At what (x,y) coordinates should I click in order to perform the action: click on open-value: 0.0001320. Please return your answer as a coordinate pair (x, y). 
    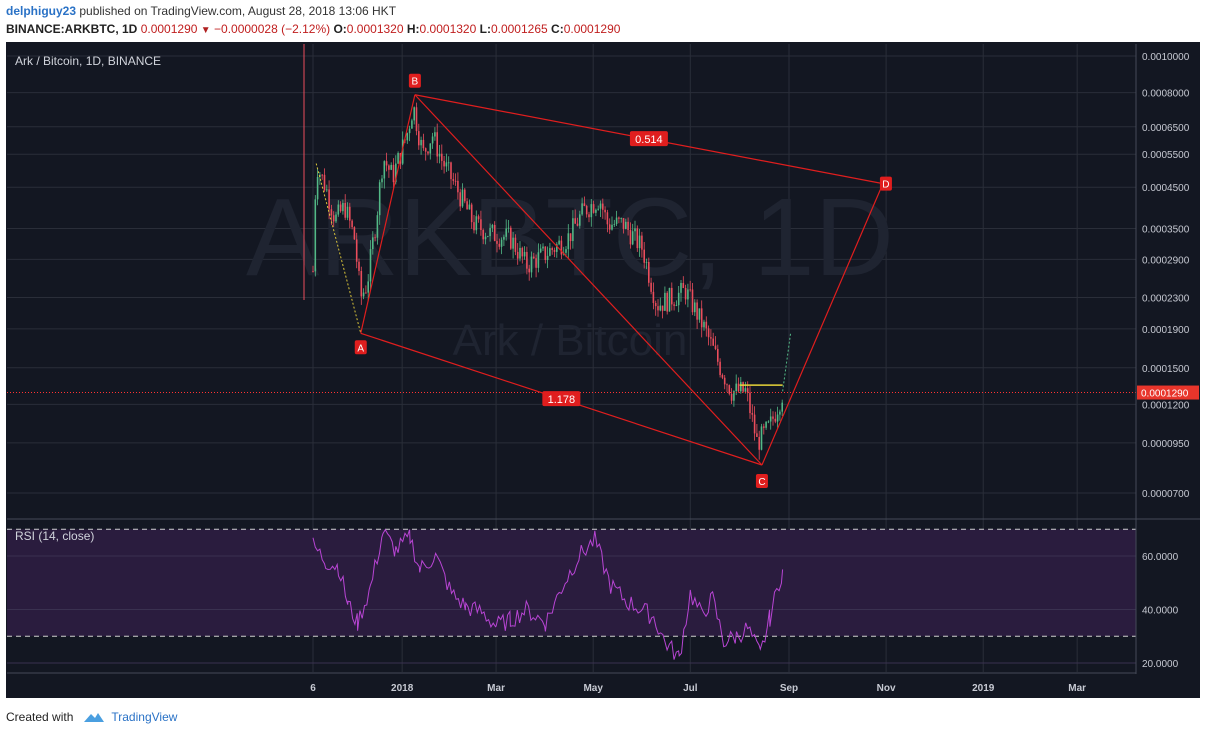
    Looking at the image, I should click on (375, 29).